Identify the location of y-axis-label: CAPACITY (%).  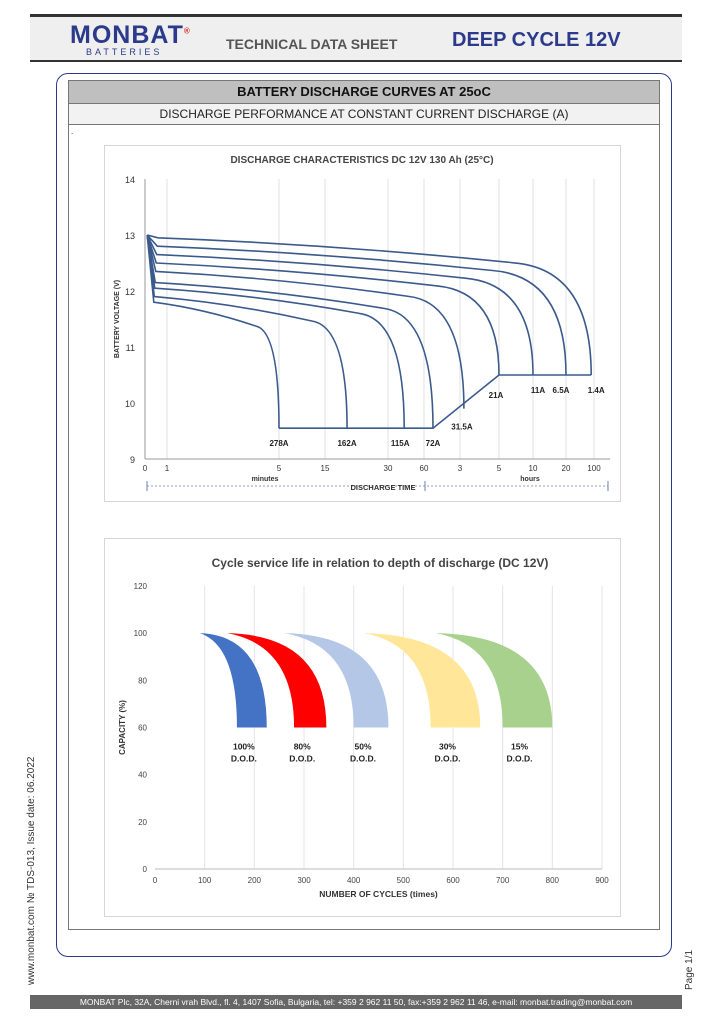
(122, 727).